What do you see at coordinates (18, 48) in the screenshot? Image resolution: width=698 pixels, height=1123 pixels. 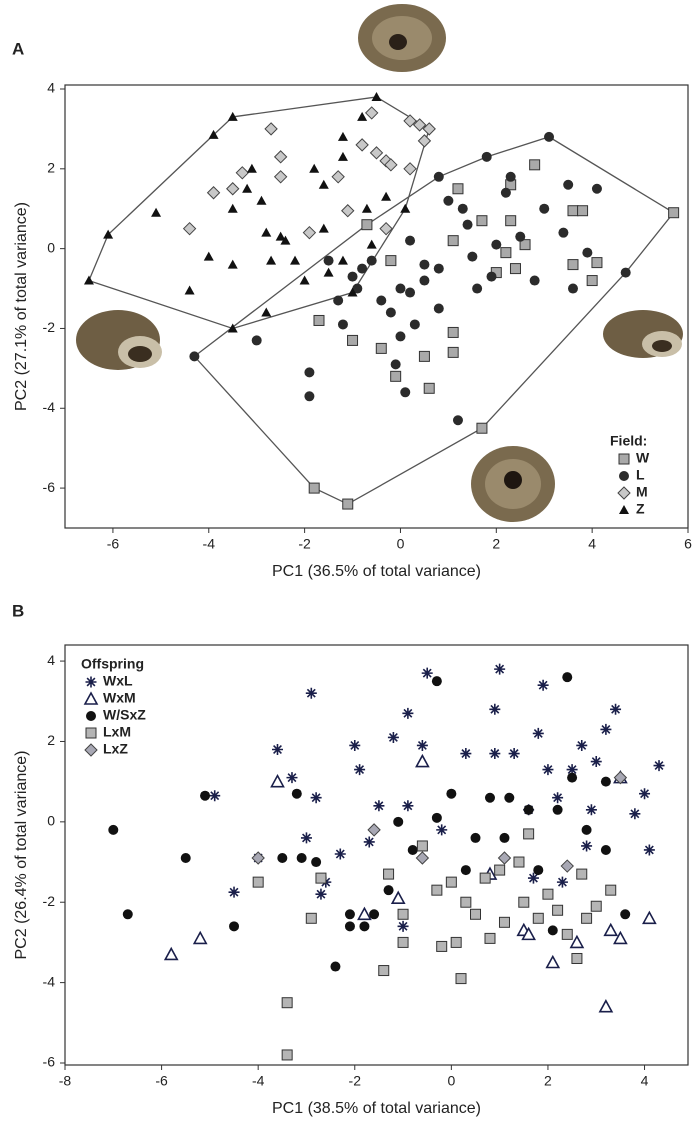 I see `panel-label: A` at bounding box center [18, 48].